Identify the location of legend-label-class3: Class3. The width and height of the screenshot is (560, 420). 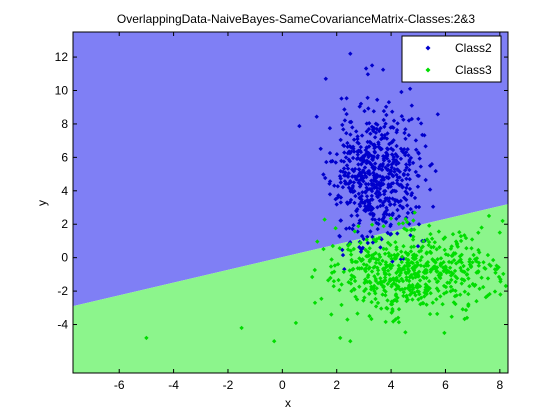
(473, 70).